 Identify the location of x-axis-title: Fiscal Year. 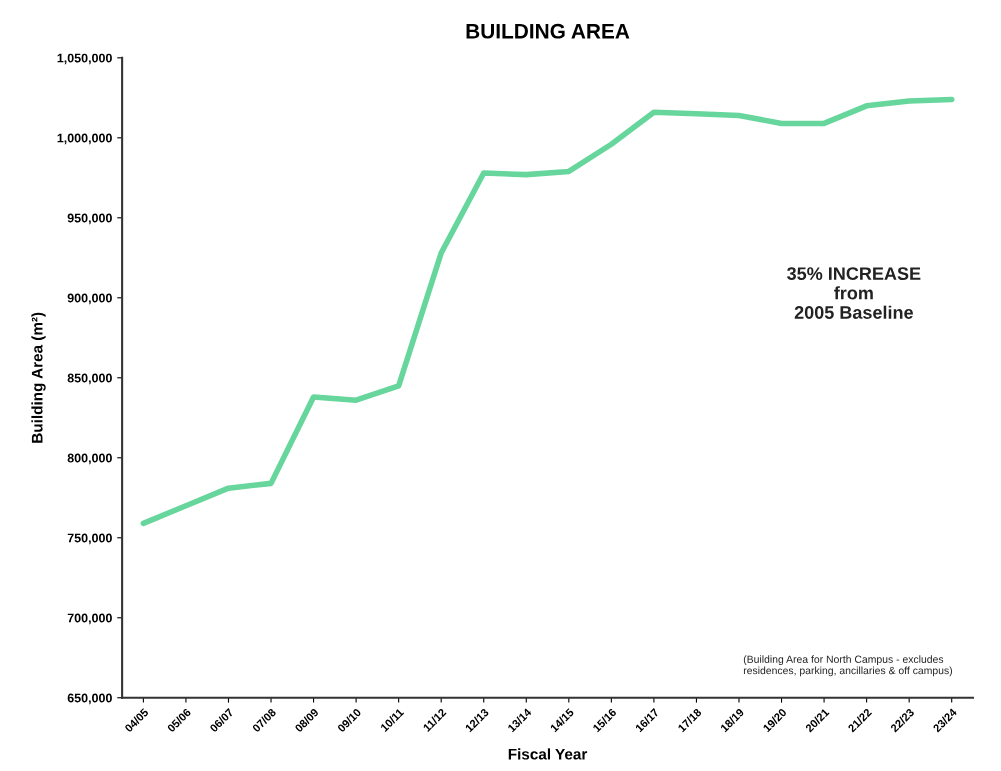
(548, 754).